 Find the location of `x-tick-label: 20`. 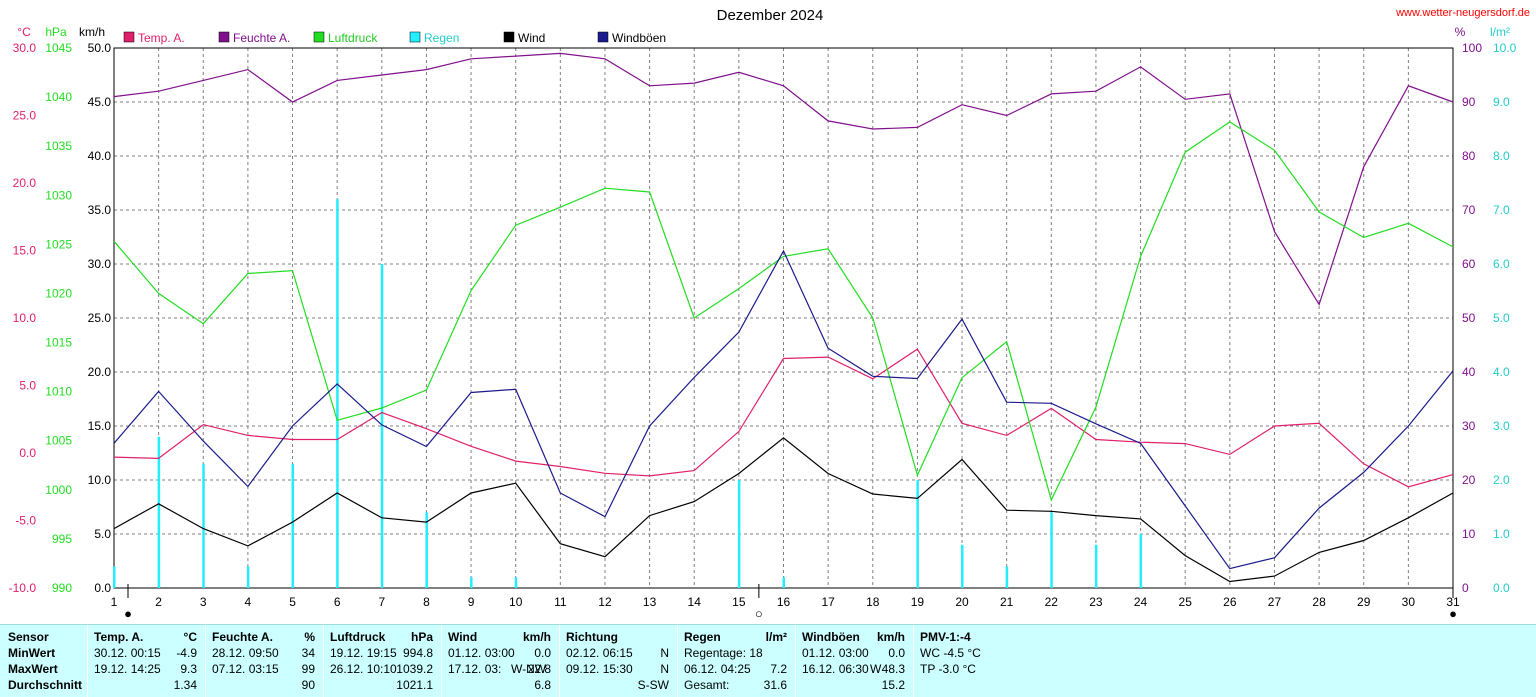

x-tick-label: 20 is located at coordinates (962, 602).